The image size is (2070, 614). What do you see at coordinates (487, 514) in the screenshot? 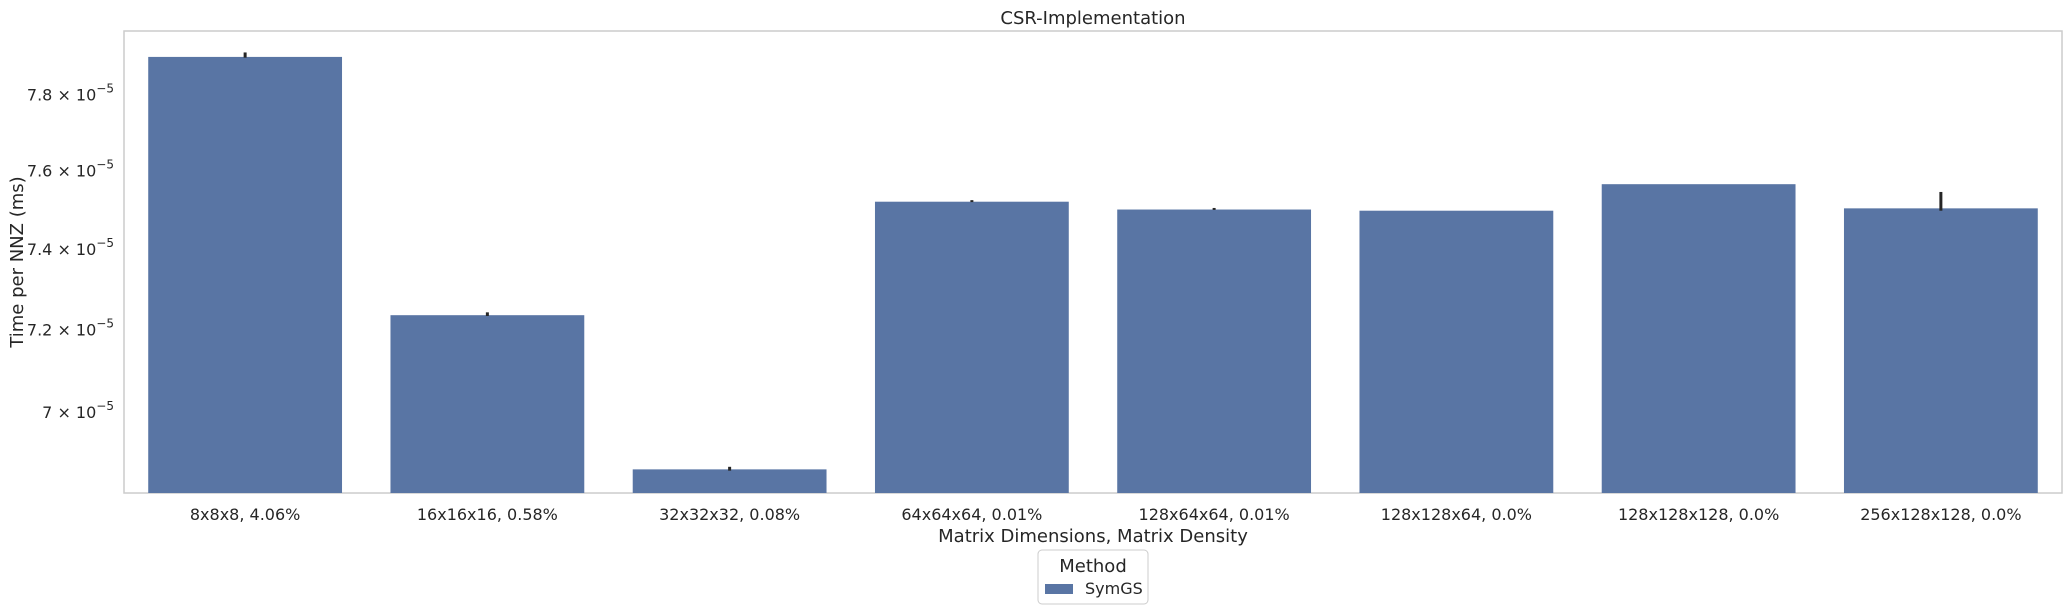
I see `x-tick-label-1: 16x16x16, 0.58%` at bounding box center [487, 514].